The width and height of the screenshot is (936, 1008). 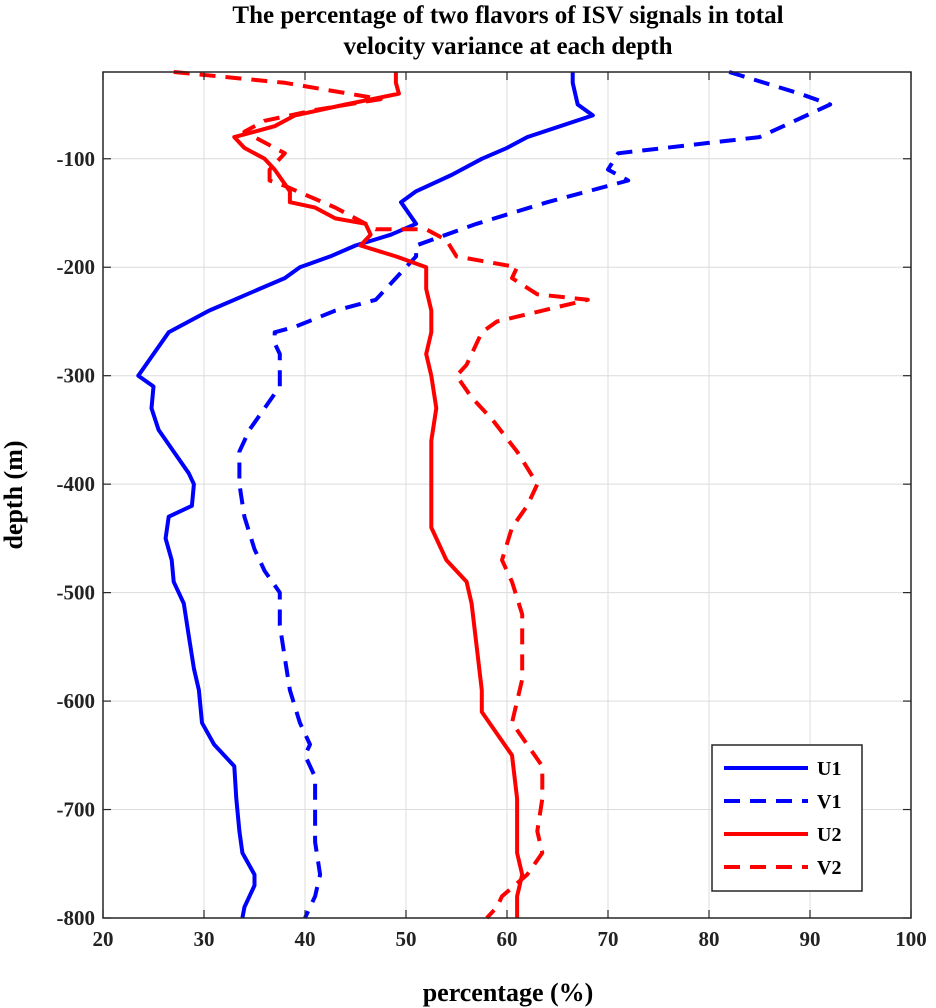 I want to click on x-tick-label: 30, so click(x=204, y=939).